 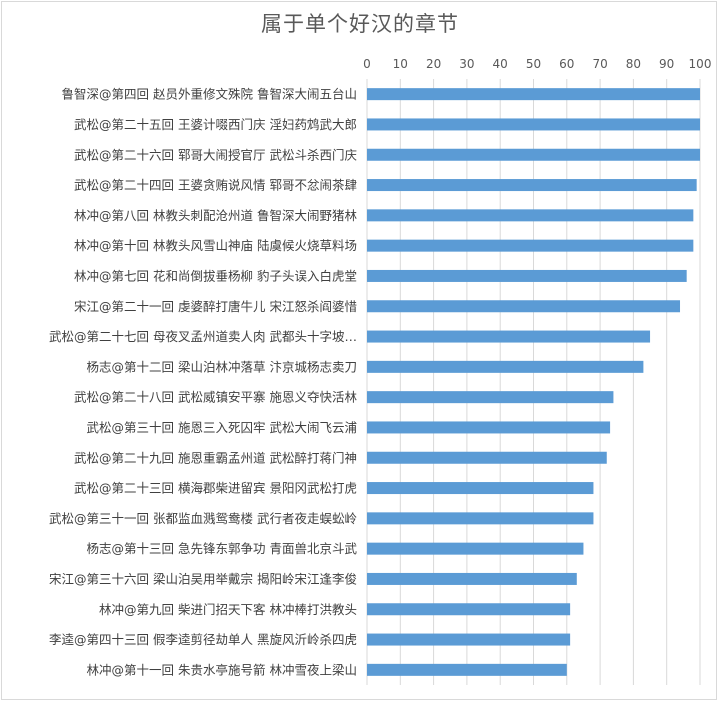 What do you see at coordinates (633, 64) in the screenshot?
I see `x-tick-label: 80` at bounding box center [633, 64].